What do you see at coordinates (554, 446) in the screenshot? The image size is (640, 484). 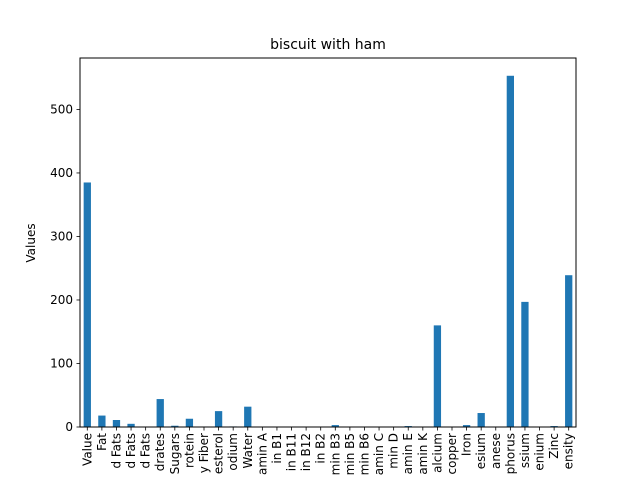 I see `x-tick-label: Zinc` at bounding box center [554, 446].